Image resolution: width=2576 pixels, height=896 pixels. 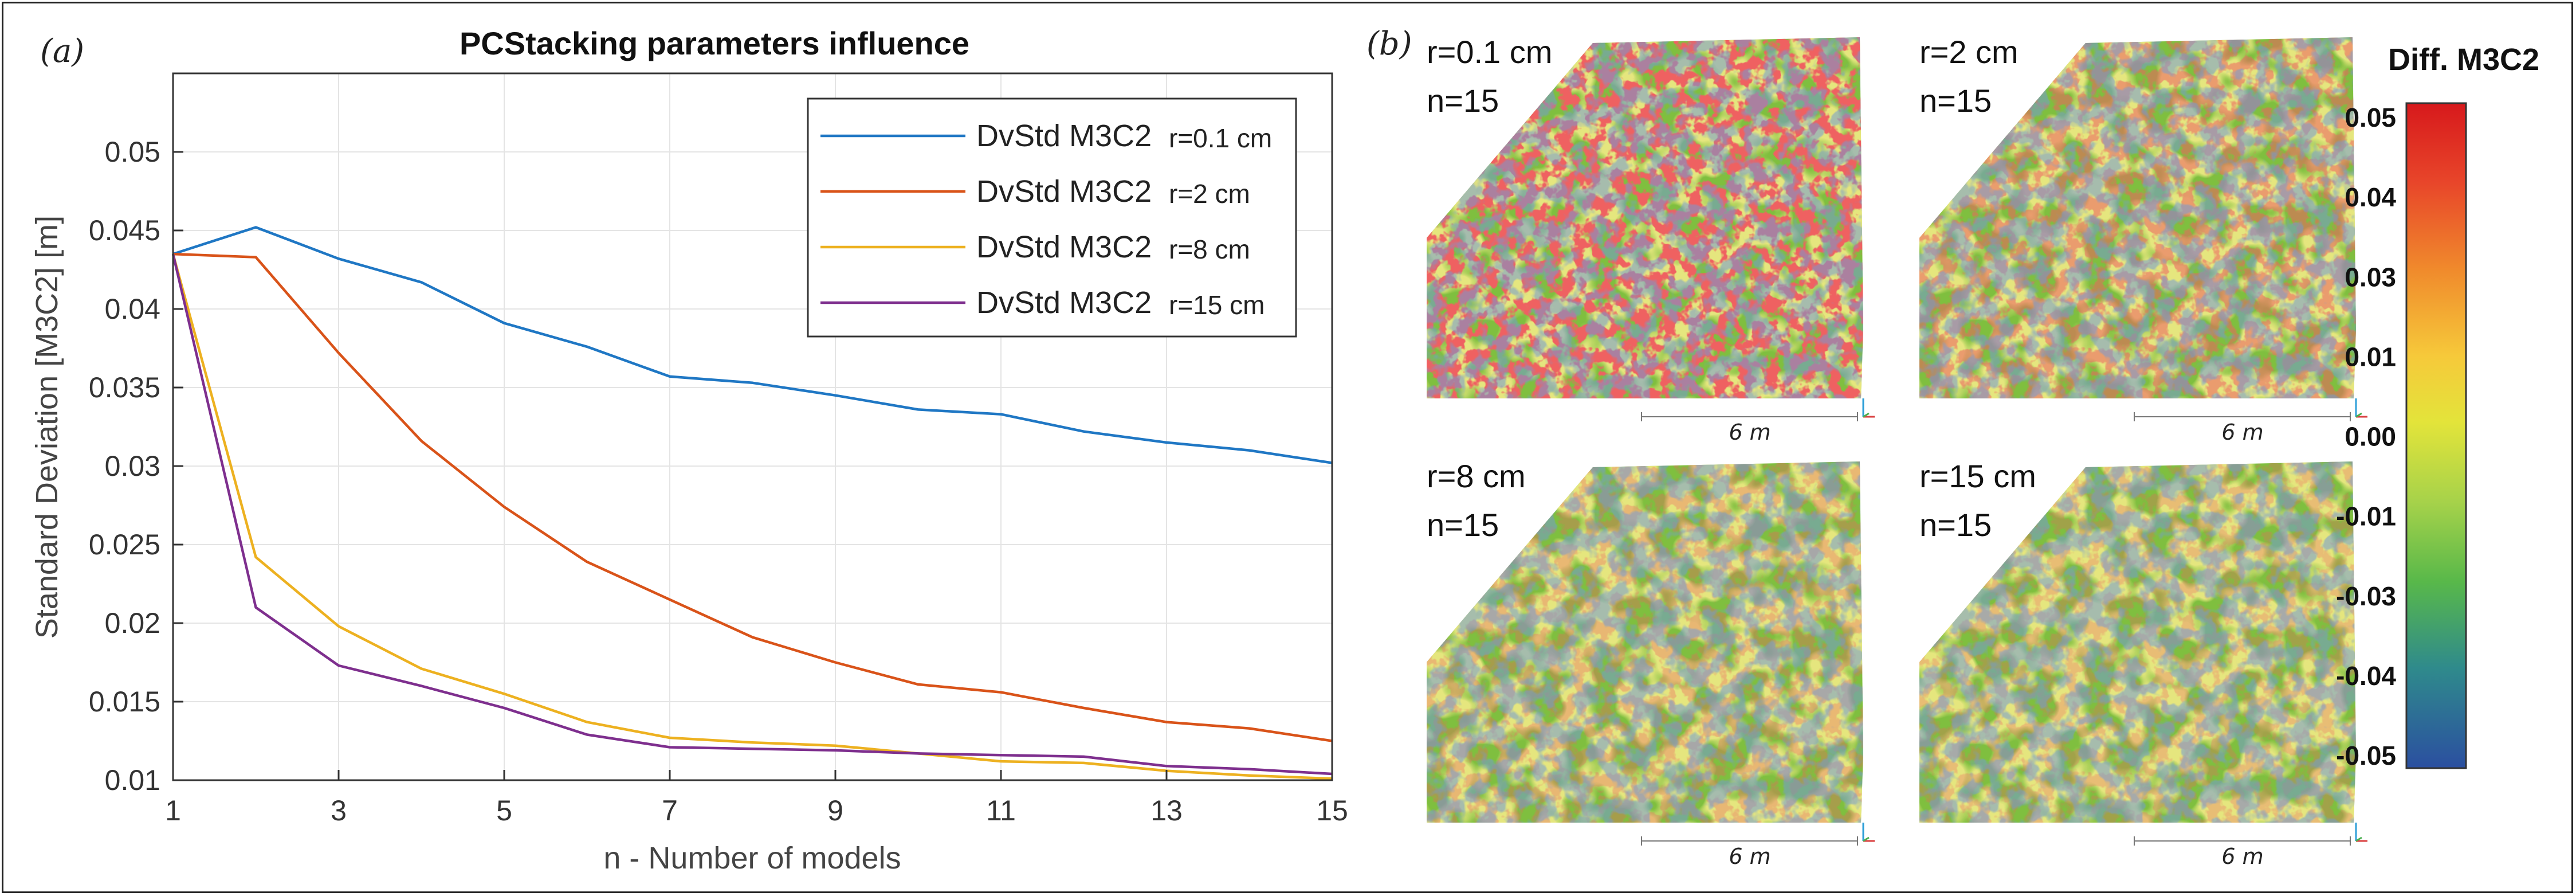 What do you see at coordinates (2371, 437) in the screenshot?
I see `colorbar-tick-label: 0.00` at bounding box center [2371, 437].